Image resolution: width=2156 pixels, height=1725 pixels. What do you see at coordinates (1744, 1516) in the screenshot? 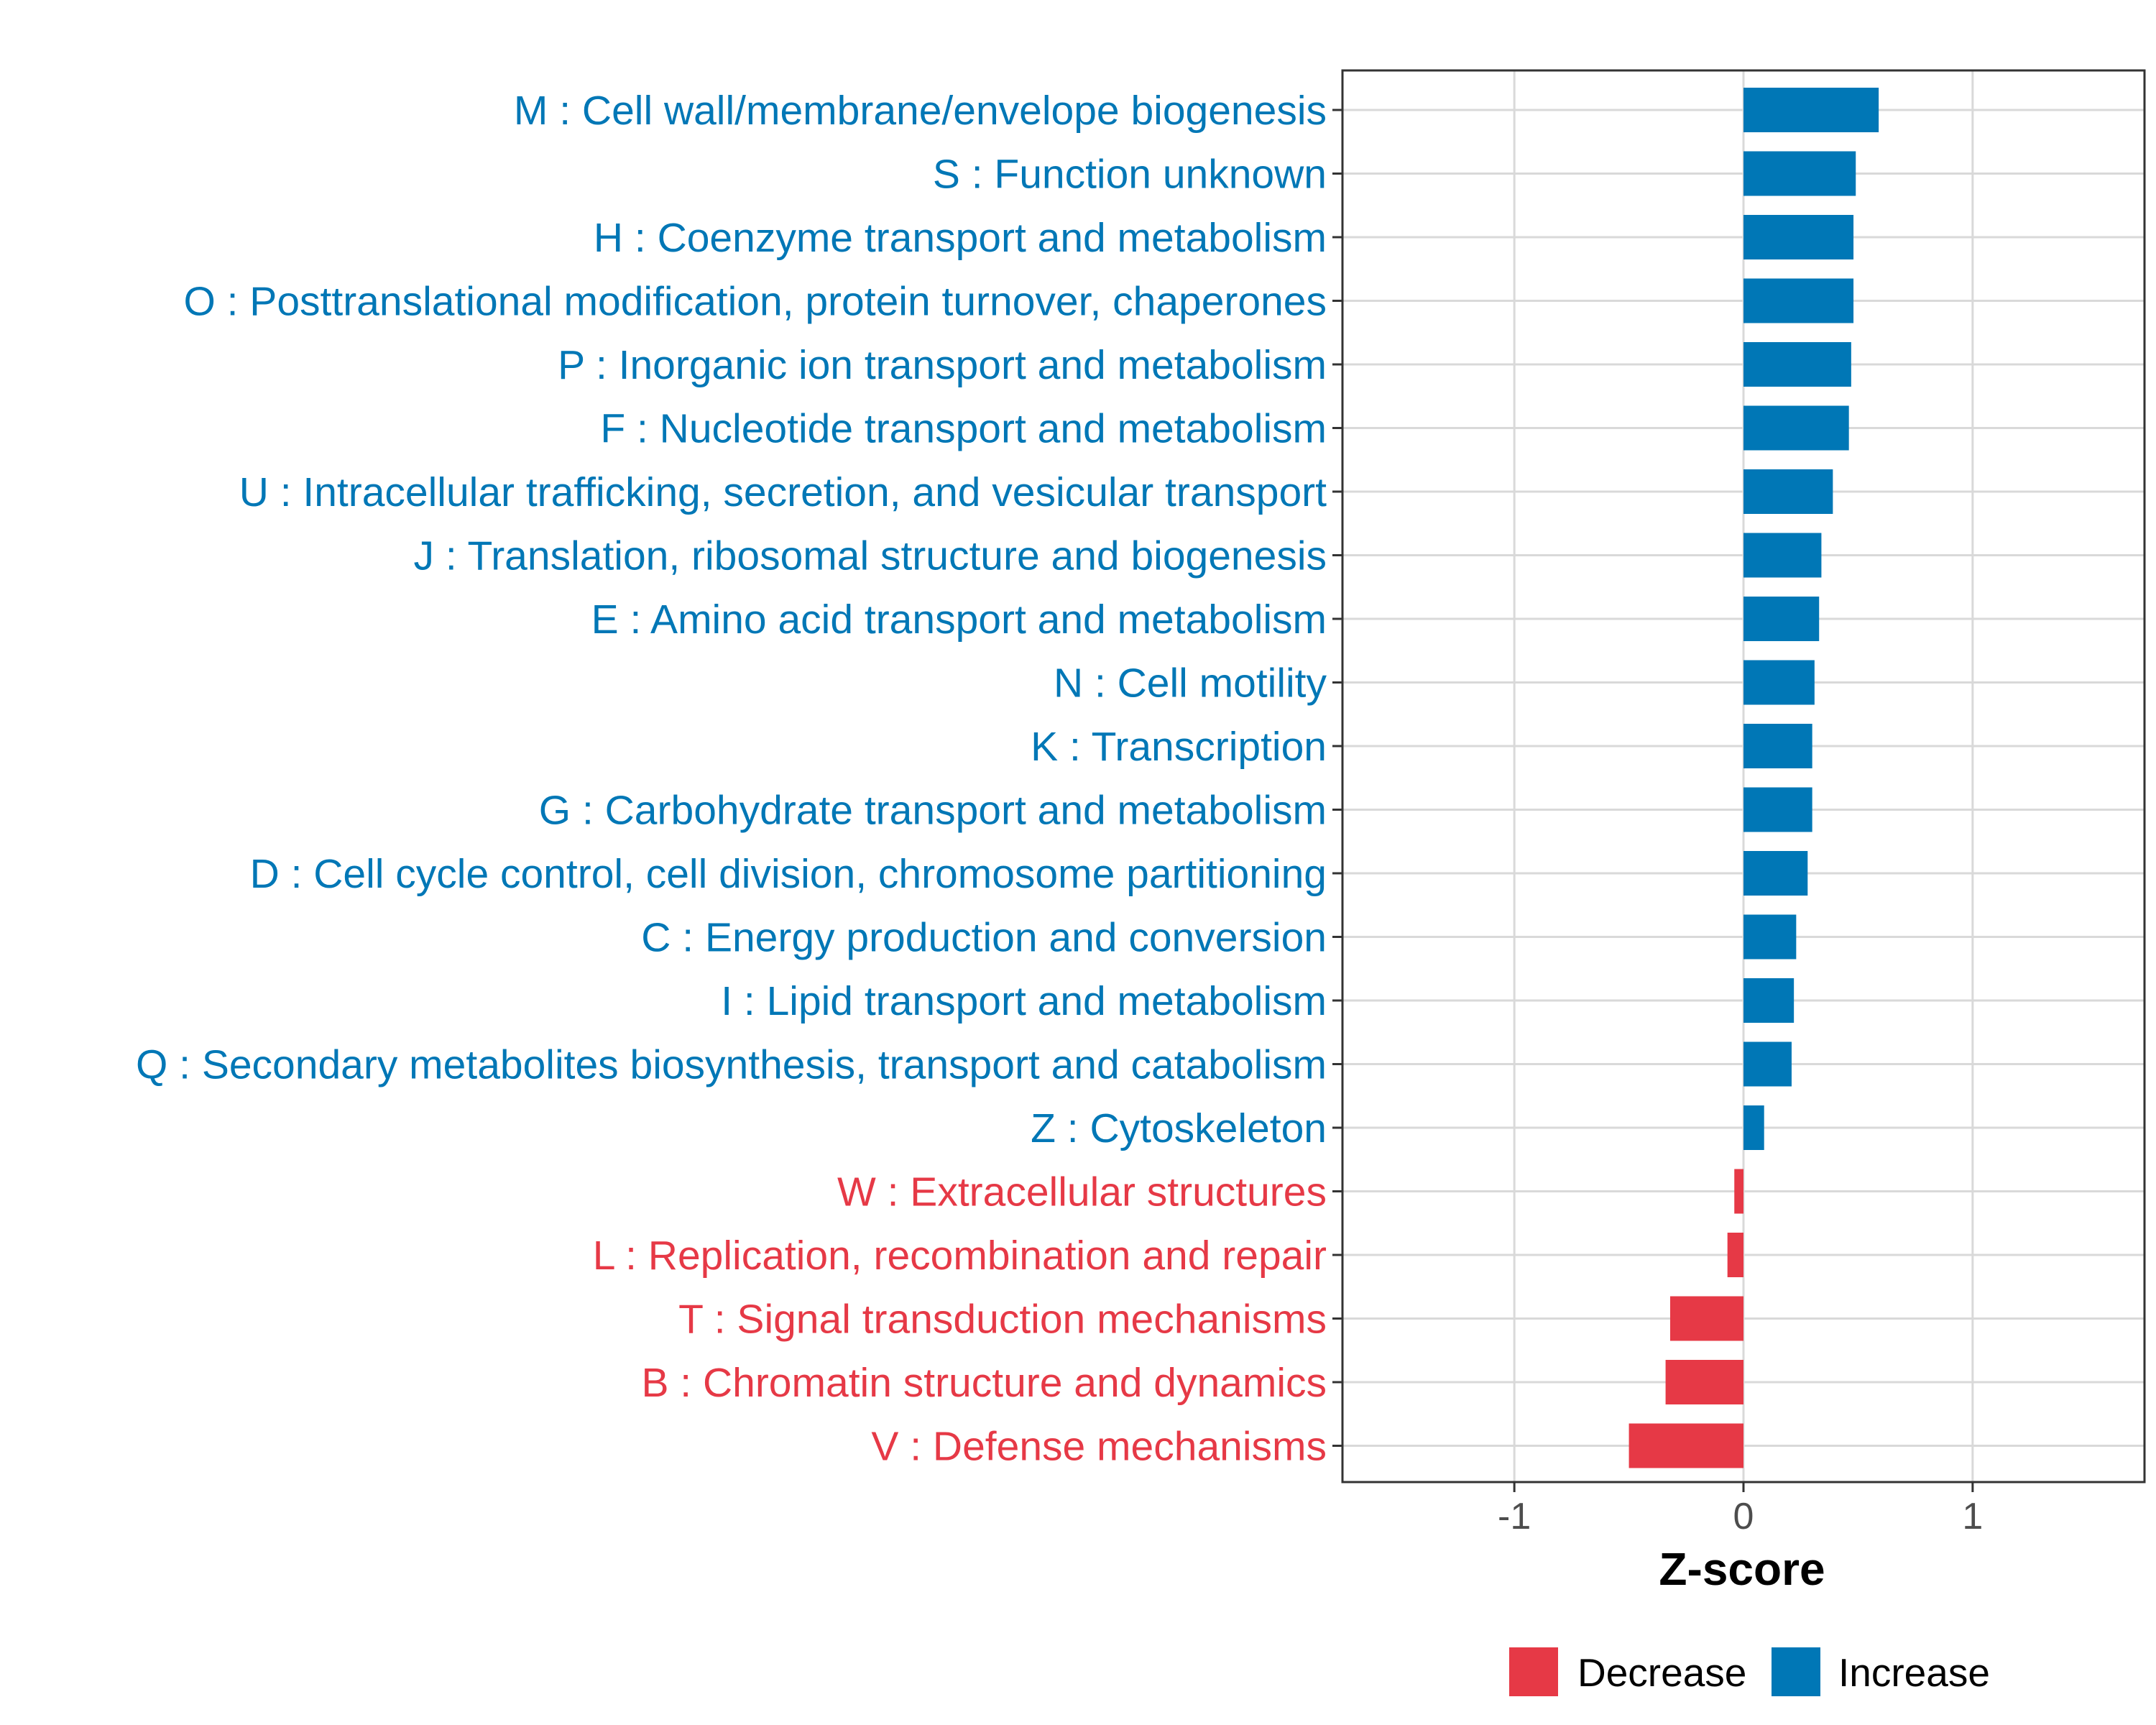
I see `x-tick-label: 0` at bounding box center [1744, 1516].